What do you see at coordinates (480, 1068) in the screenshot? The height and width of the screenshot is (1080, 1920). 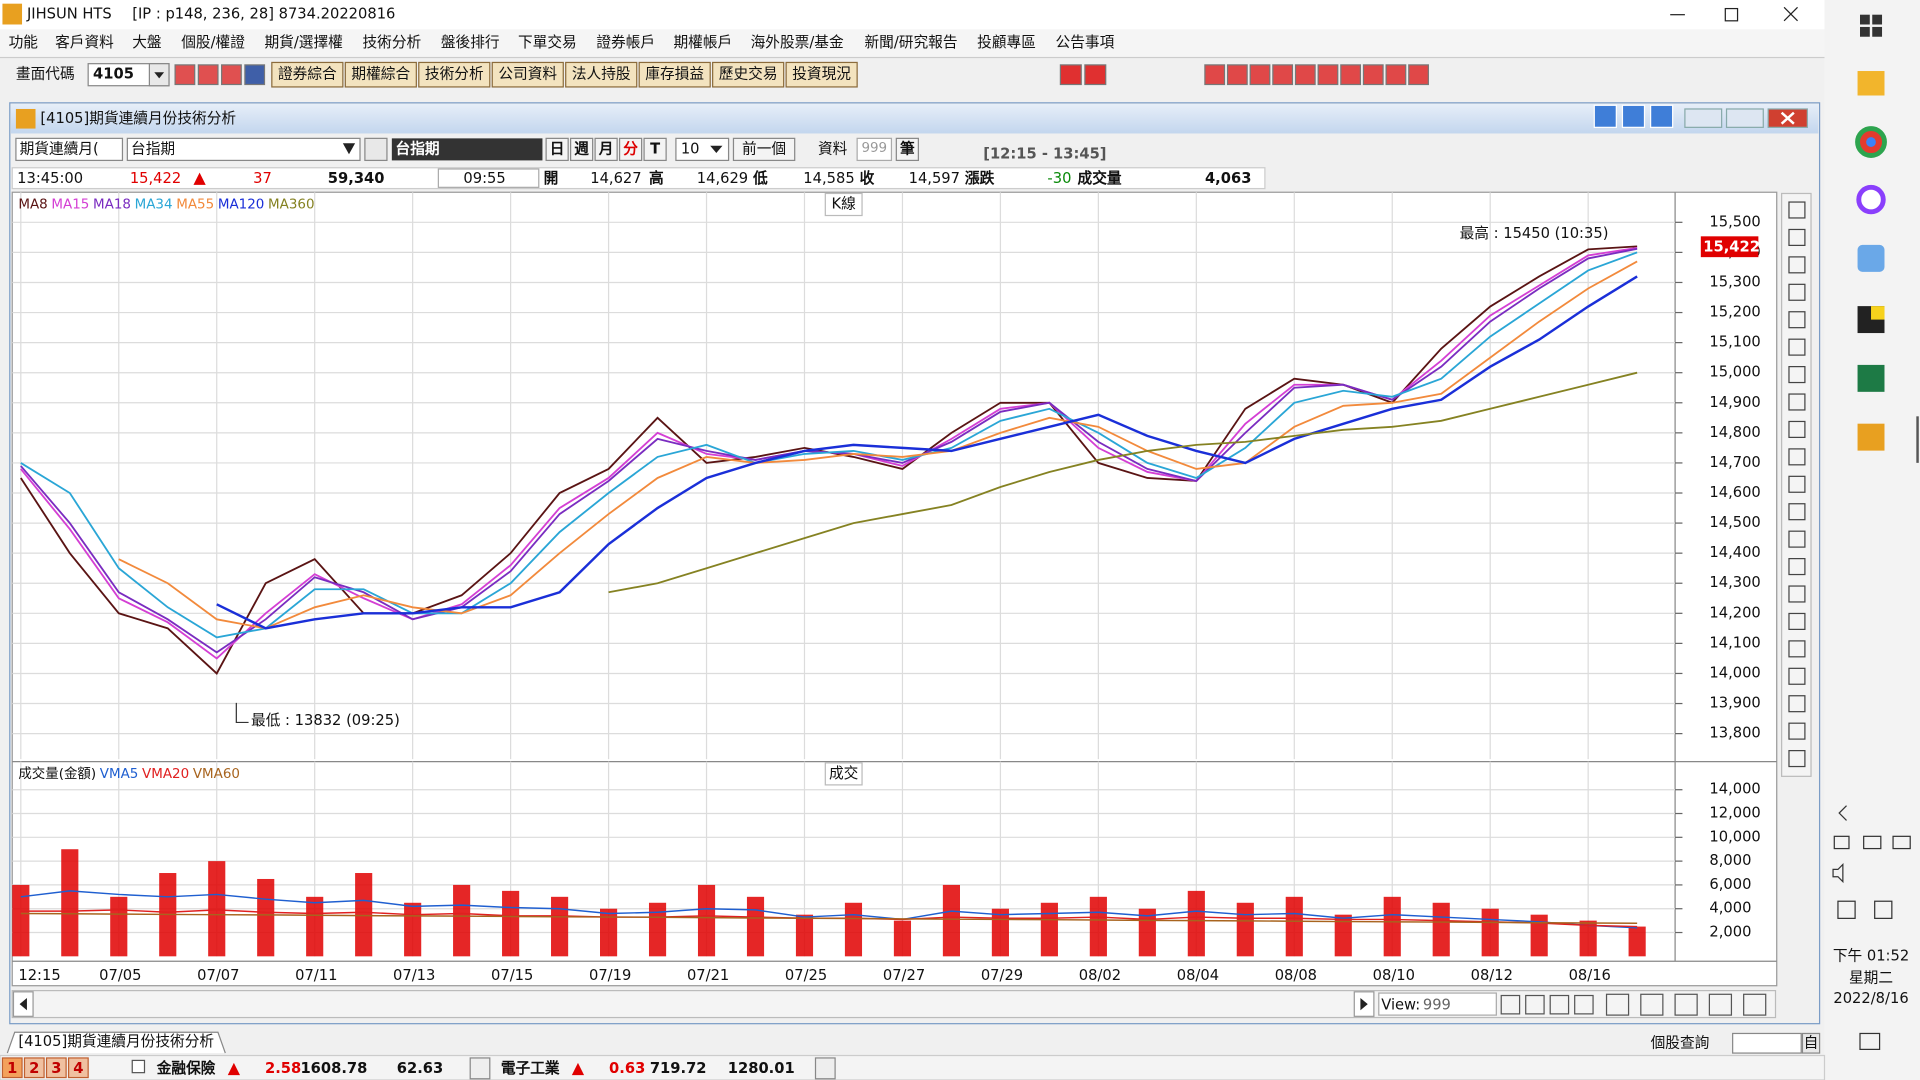 I see `dropdown` at bounding box center [480, 1068].